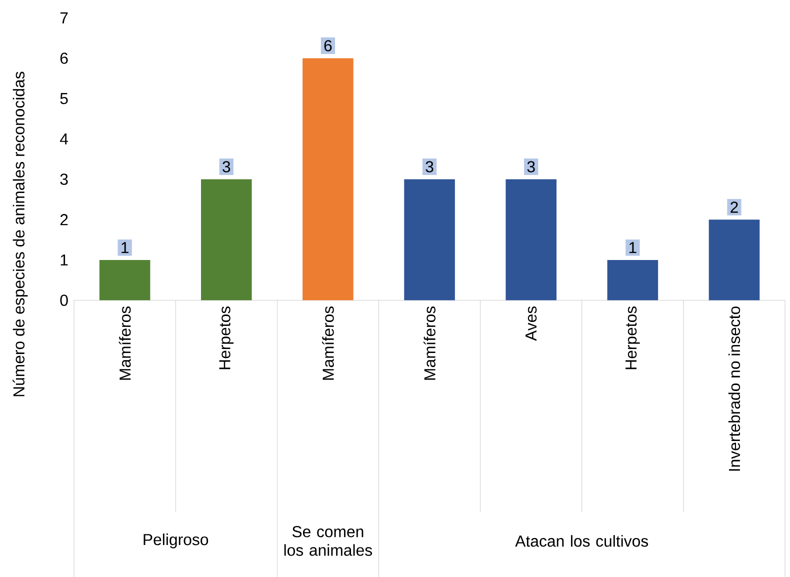 The width and height of the screenshot is (790, 577). What do you see at coordinates (581, 541) in the screenshot?
I see `text: Atacan los cultivos` at bounding box center [581, 541].